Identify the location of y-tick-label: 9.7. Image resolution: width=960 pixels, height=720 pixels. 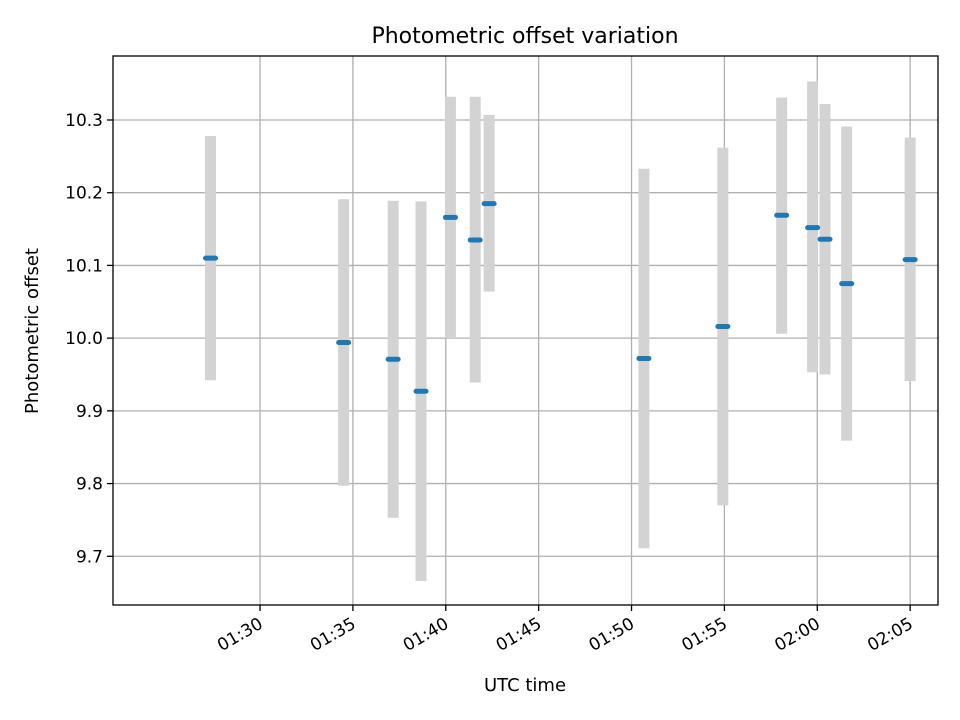
(89, 557).